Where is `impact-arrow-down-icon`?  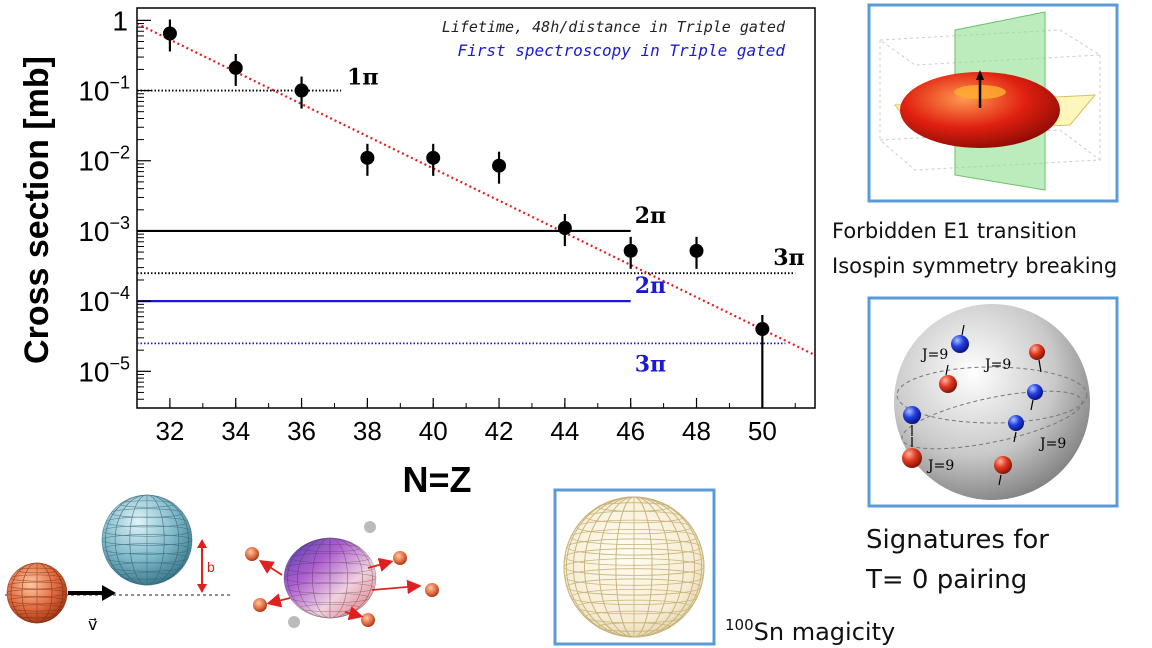
impact-arrow-down-icon is located at coordinates (202, 588).